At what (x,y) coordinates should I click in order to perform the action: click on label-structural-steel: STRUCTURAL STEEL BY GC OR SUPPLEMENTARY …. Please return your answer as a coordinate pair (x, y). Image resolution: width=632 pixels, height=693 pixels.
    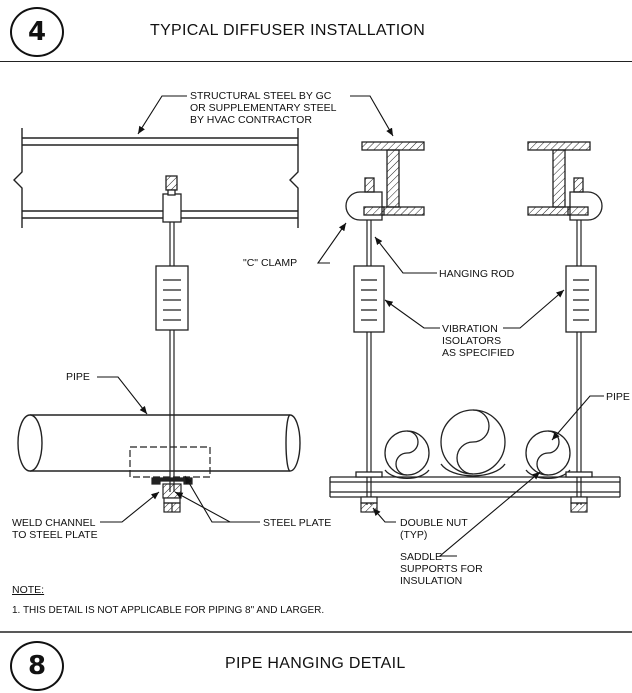
    Looking at the image, I should click on (263, 108).